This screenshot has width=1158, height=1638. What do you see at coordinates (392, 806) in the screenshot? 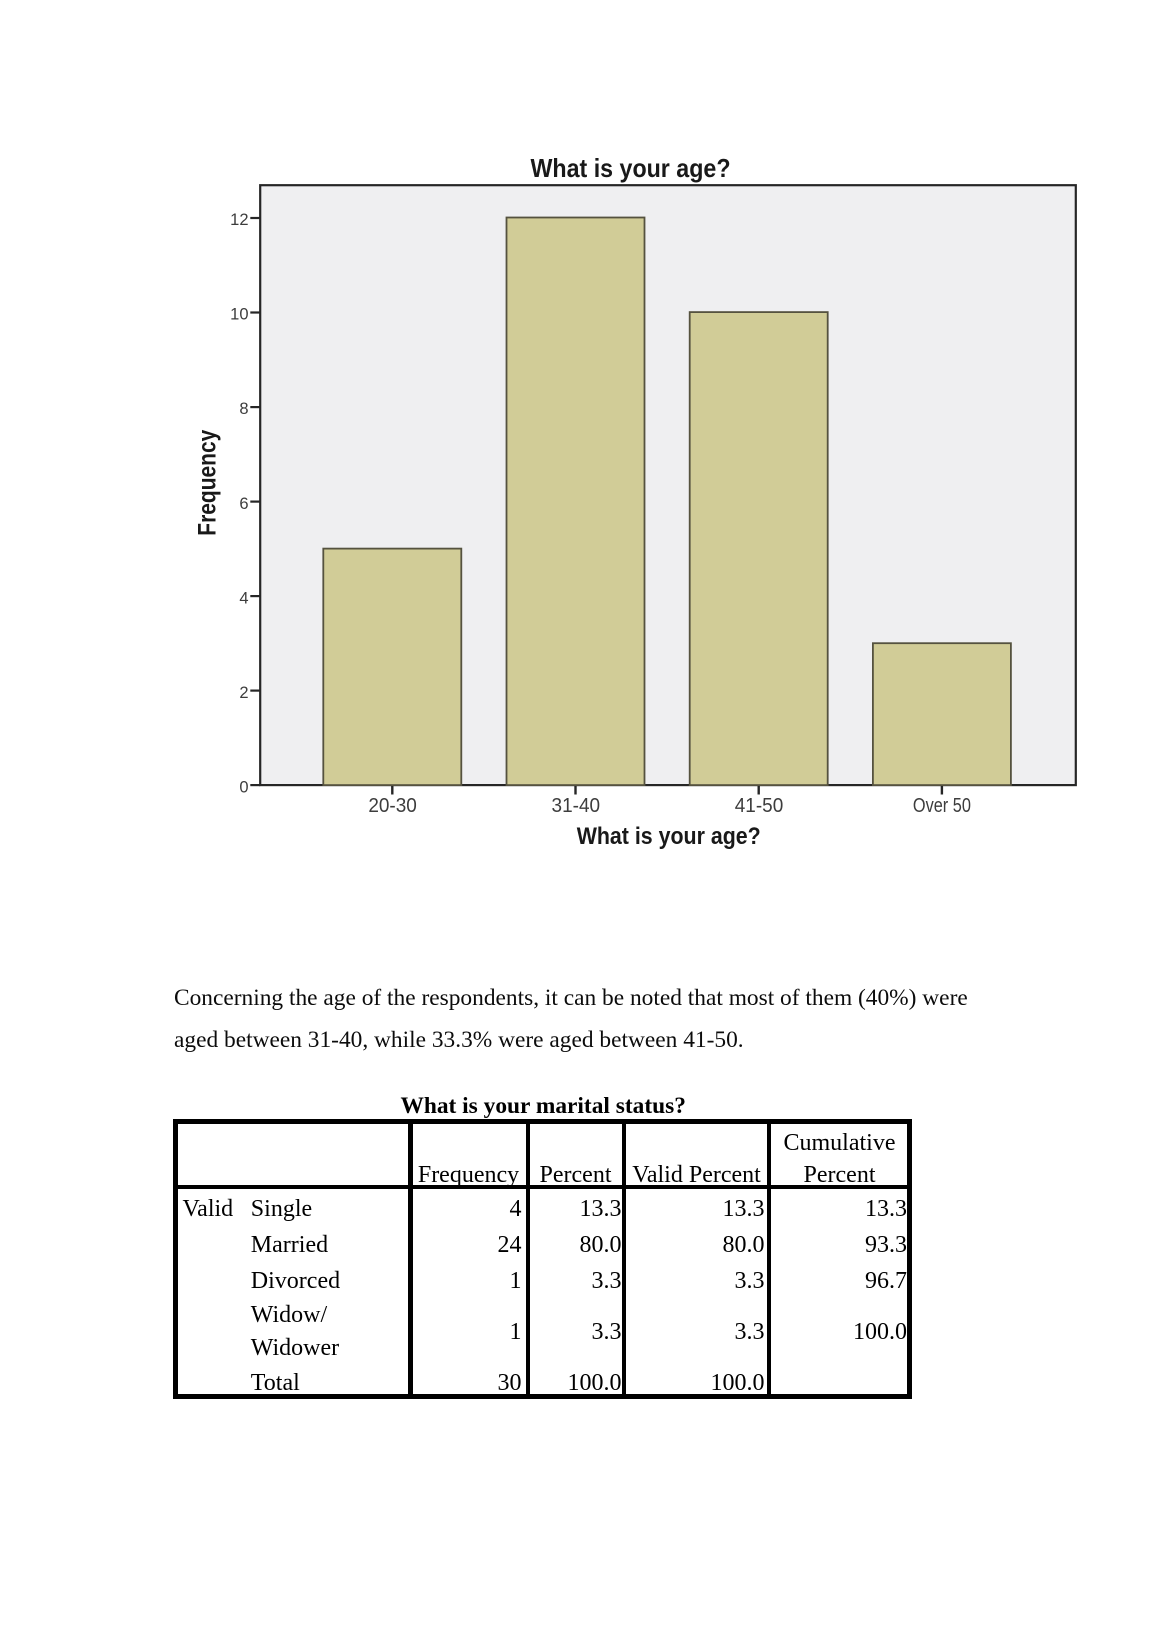
I see `svg-text: 20-30` at bounding box center [392, 806].